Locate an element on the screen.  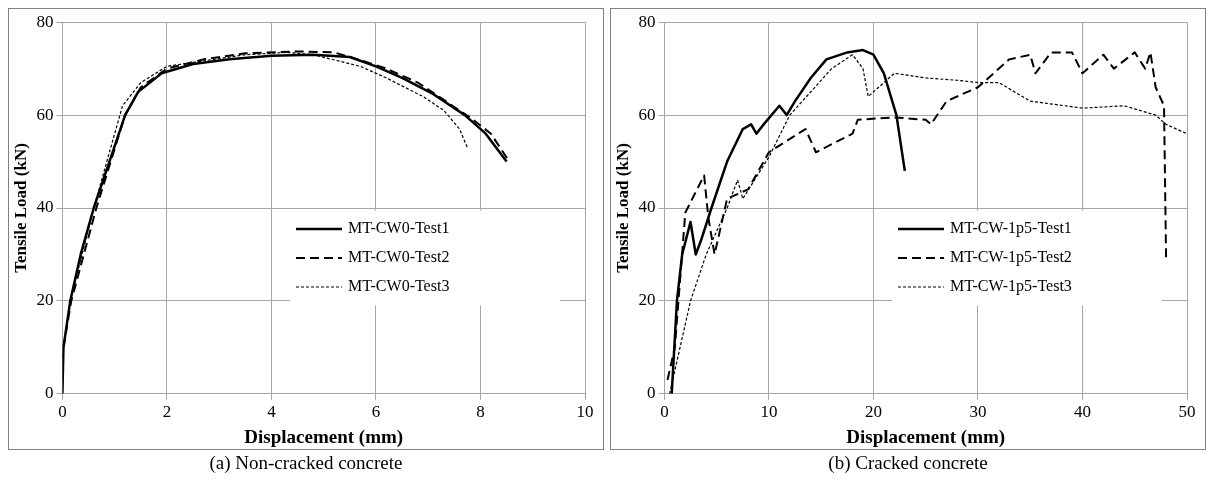
legend-label: MT-CW0-Test1 is located at coordinates (399, 228).